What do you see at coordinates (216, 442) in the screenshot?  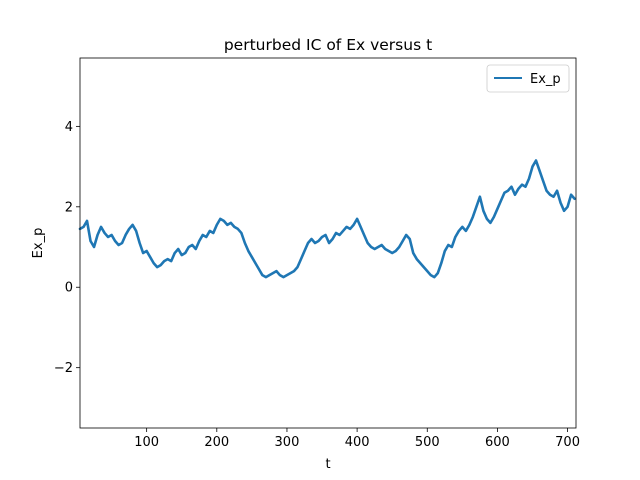 I see `x-tick-label: 200` at bounding box center [216, 442].